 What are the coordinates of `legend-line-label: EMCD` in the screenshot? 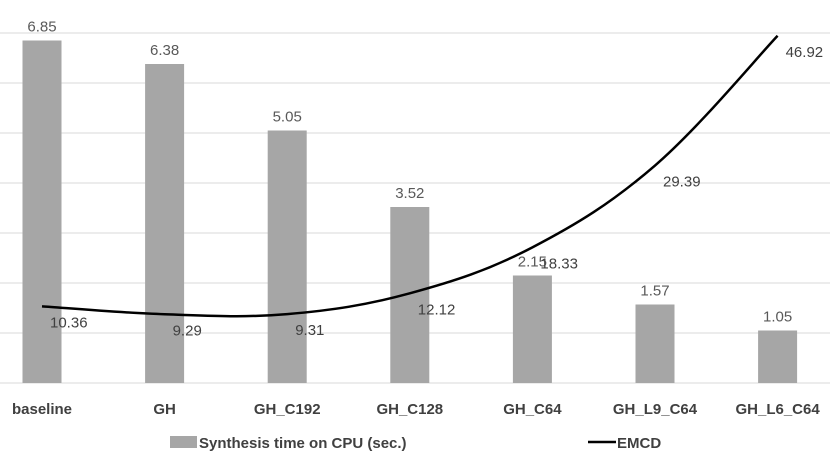 It's located at (639, 443).